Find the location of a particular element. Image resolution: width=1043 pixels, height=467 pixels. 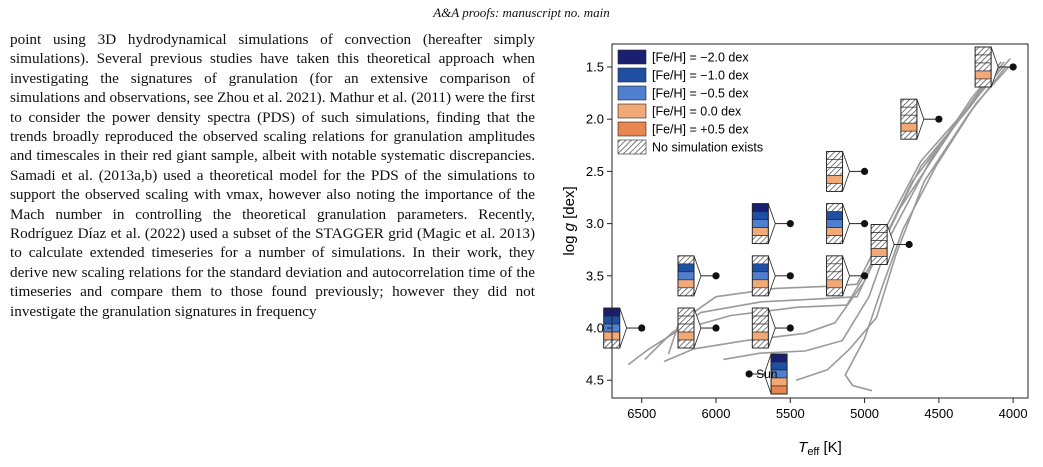

y-tick-label: 1.5 is located at coordinates (595, 66).